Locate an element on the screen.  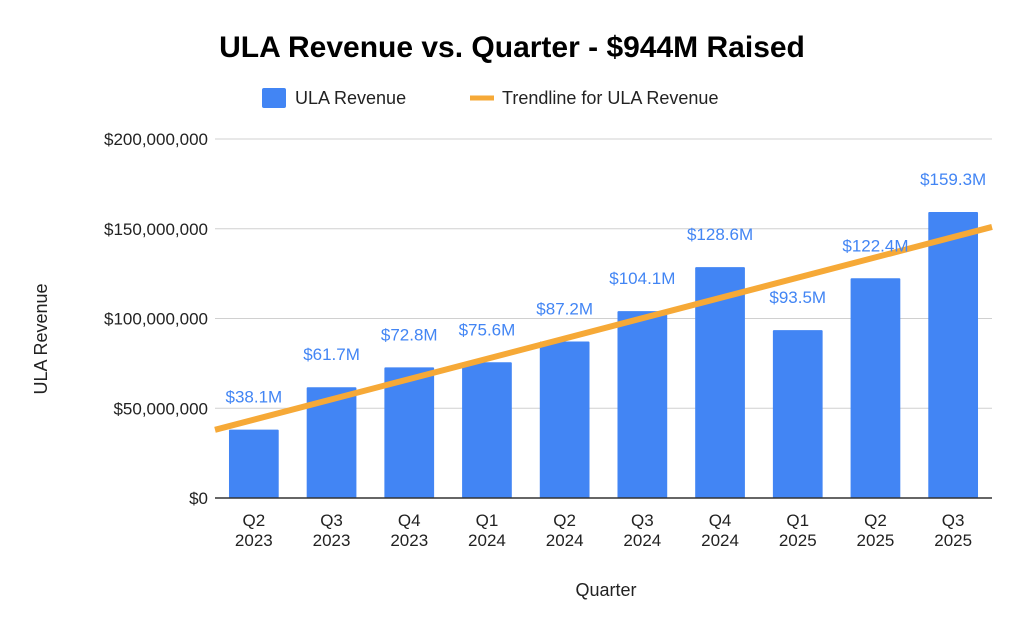
chart-title: ULA Revenue vs. Quarter - $944M Raised is located at coordinates (512, 47).